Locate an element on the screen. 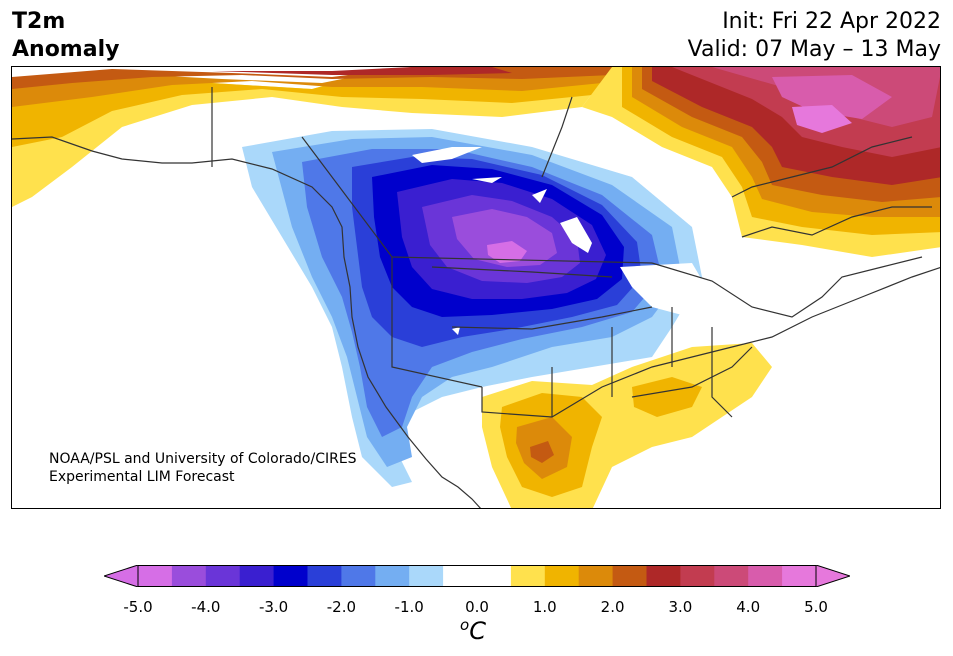 This screenshot has height=656, width=953. water-bodies is located at coordinates (562, 241).